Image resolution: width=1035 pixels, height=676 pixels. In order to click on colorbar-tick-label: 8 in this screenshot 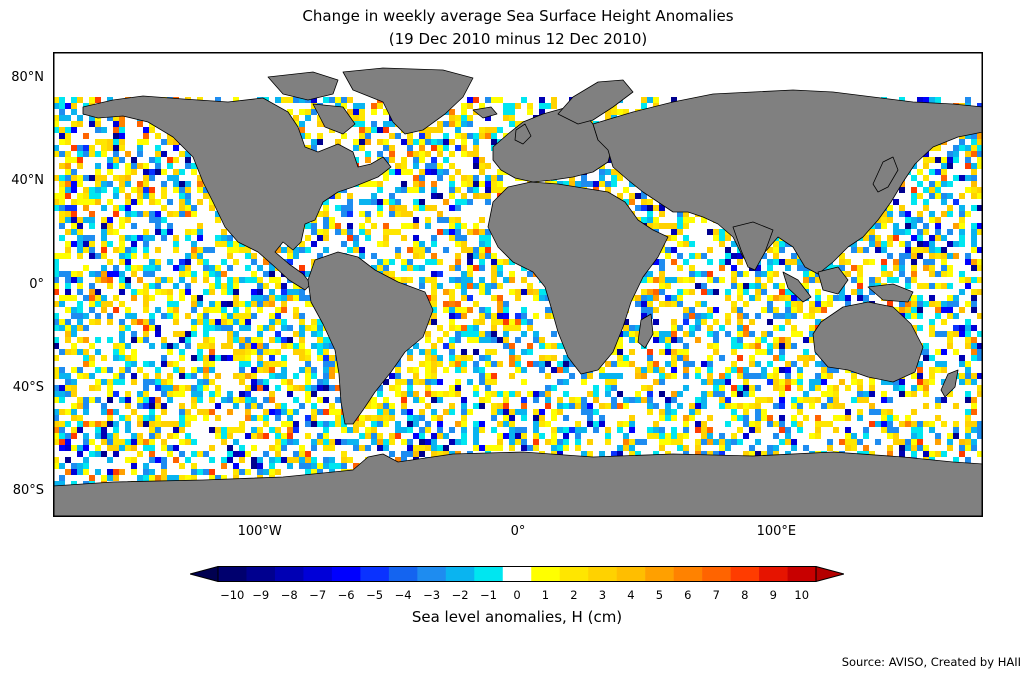, I will do `click(745, 595)`.